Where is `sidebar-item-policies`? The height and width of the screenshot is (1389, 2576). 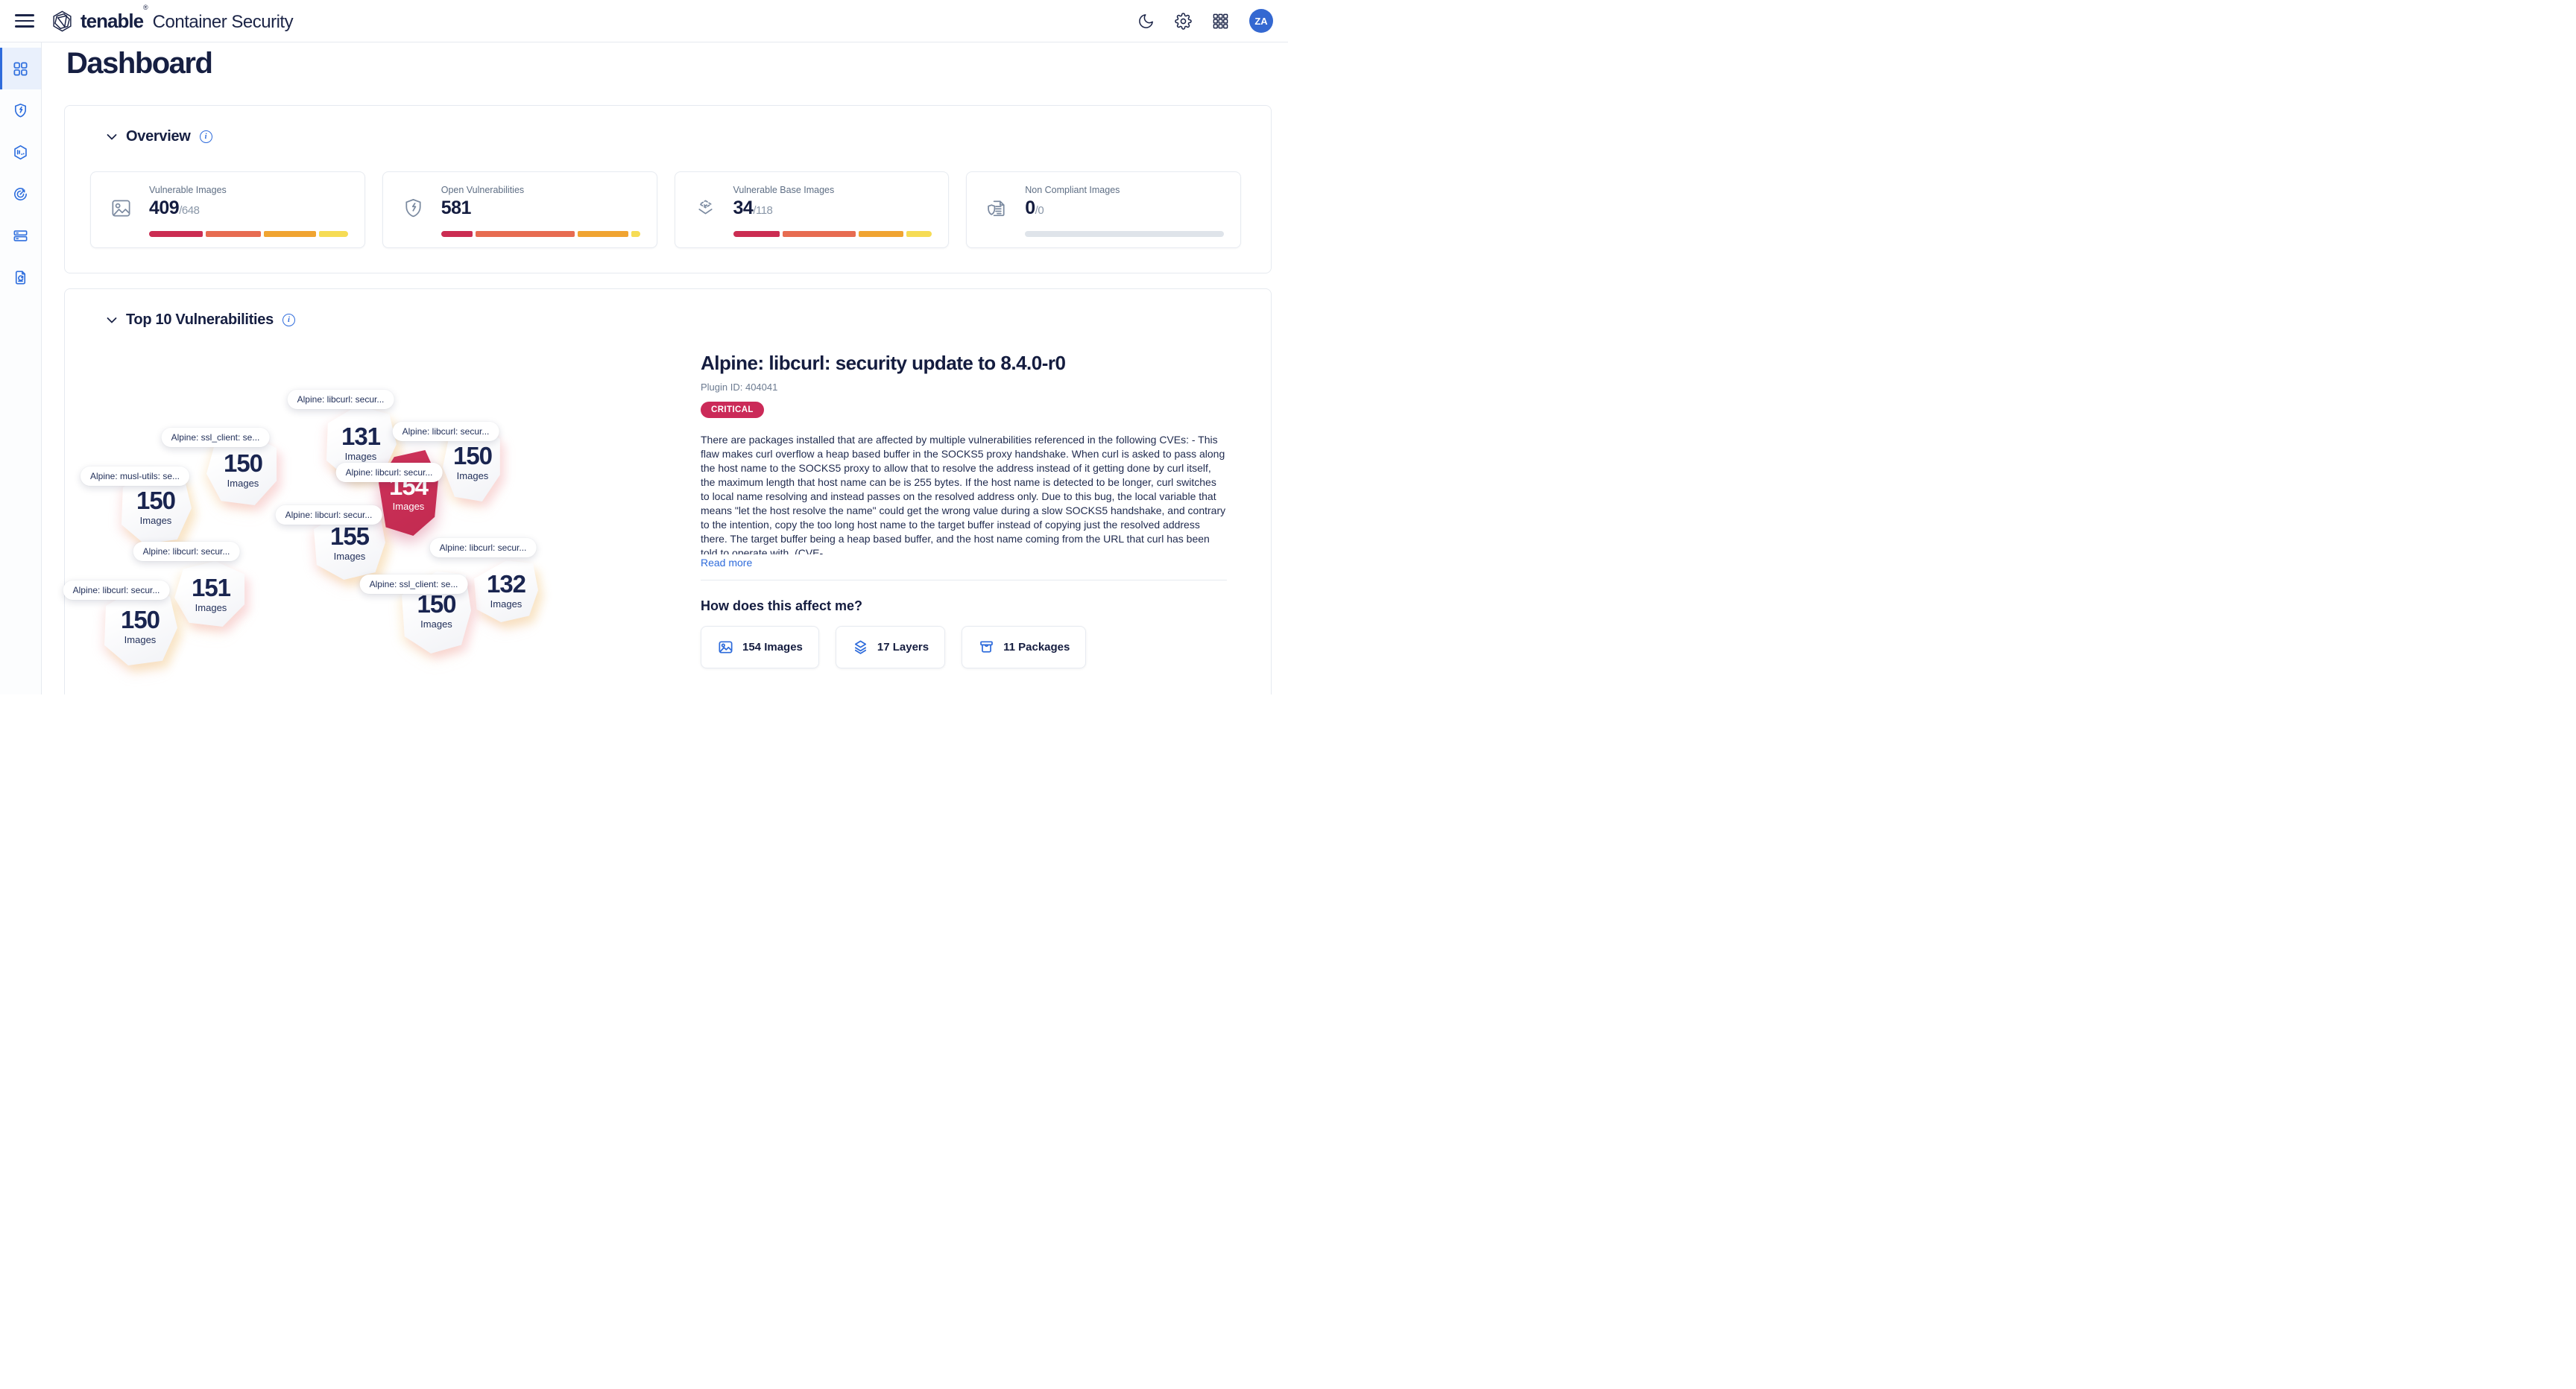
sidebar-item-policies is located at coordinates (20, 277).